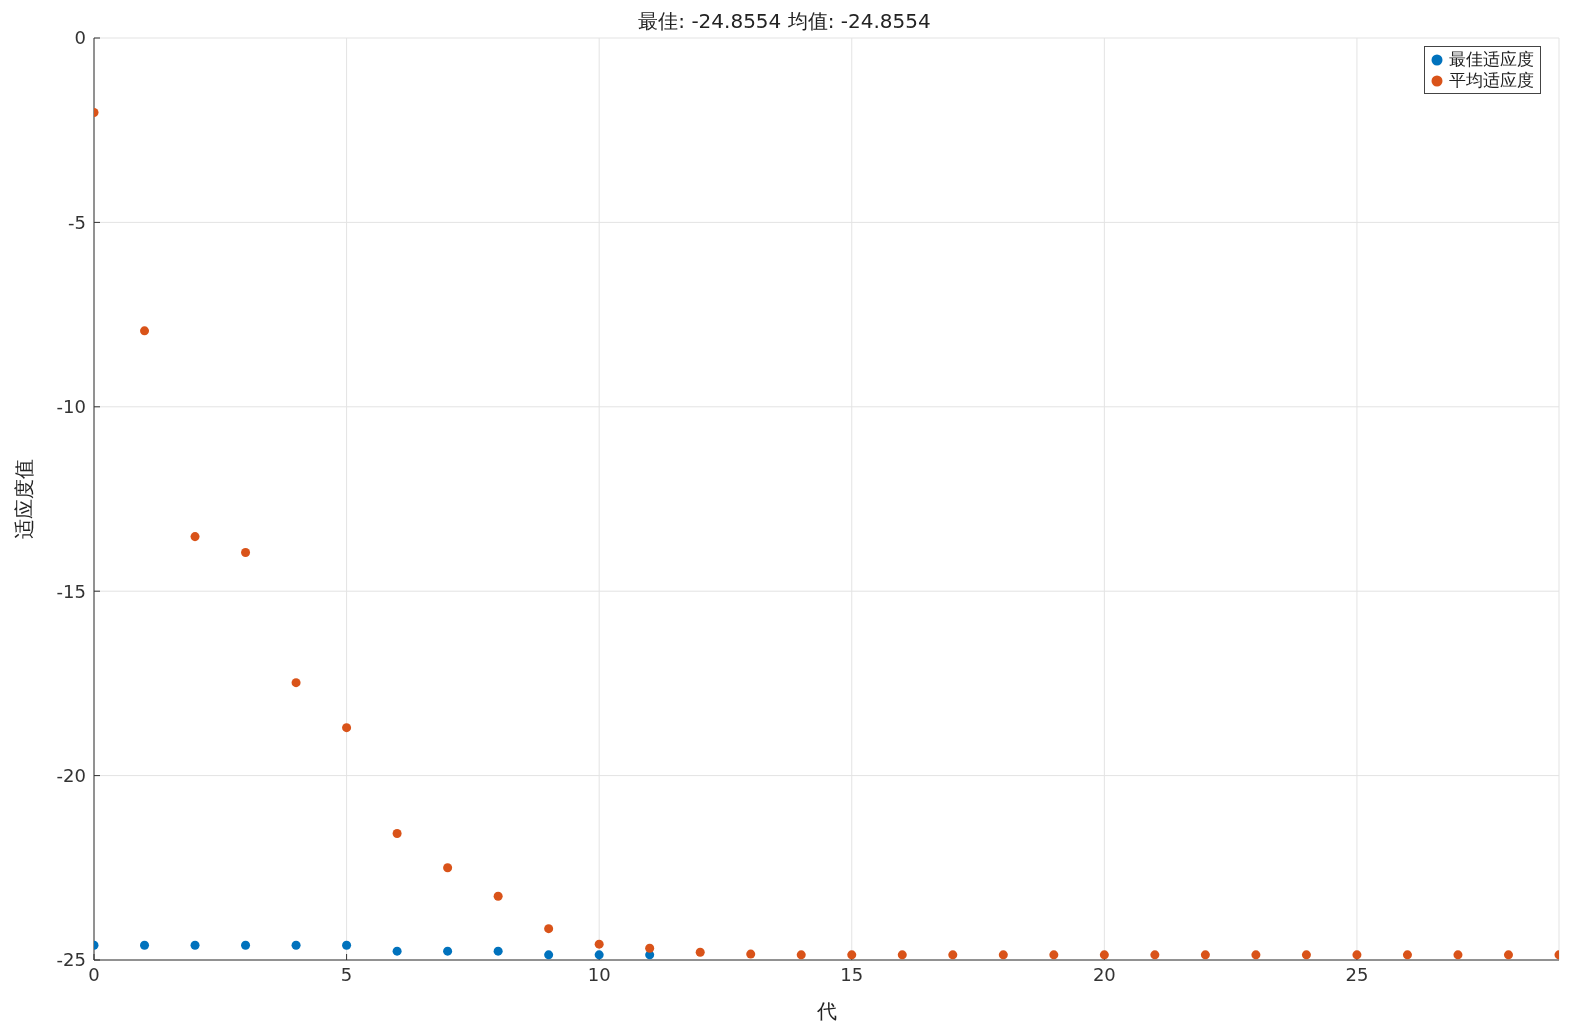 The height and width of the screenshot is (1031, 1569). I want to click on y-tick-label: 0, so click(80, 38).